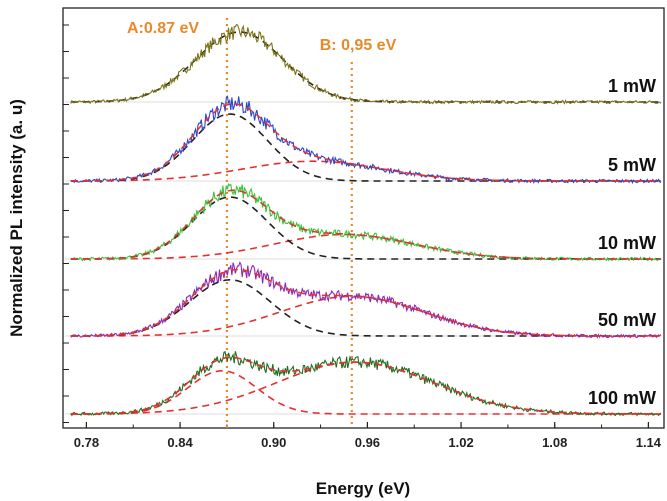 The height and width of the screenshot is (501, 667). Describe the element at coordinates (163, 28) in the screenshot. I see `peak-label: A:0.87 eV` at that location.